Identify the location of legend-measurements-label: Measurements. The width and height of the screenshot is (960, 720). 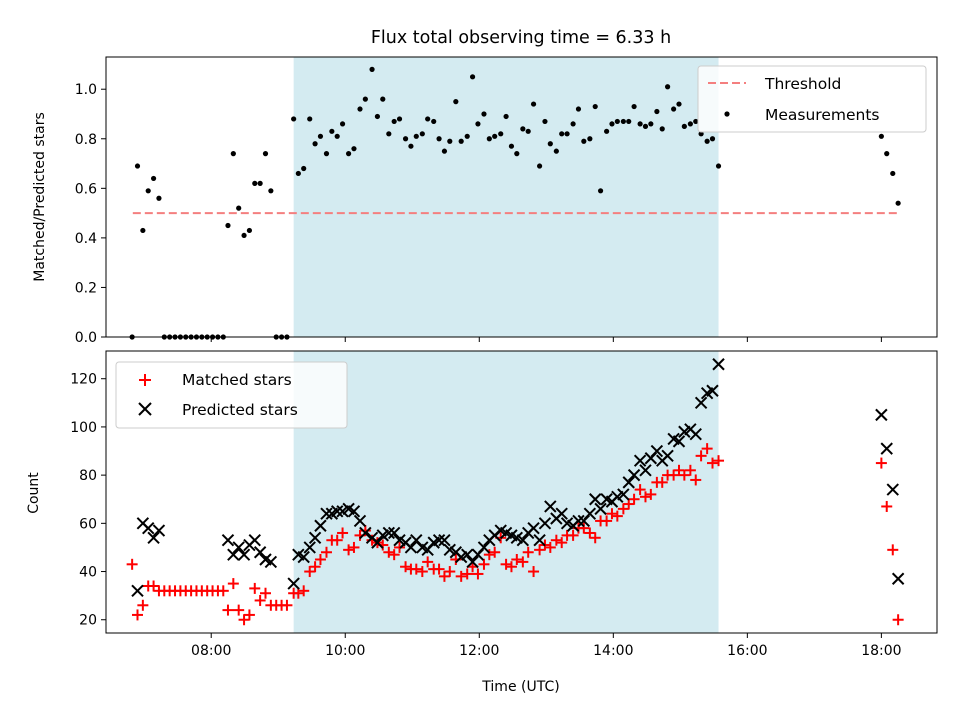
(822, 115).